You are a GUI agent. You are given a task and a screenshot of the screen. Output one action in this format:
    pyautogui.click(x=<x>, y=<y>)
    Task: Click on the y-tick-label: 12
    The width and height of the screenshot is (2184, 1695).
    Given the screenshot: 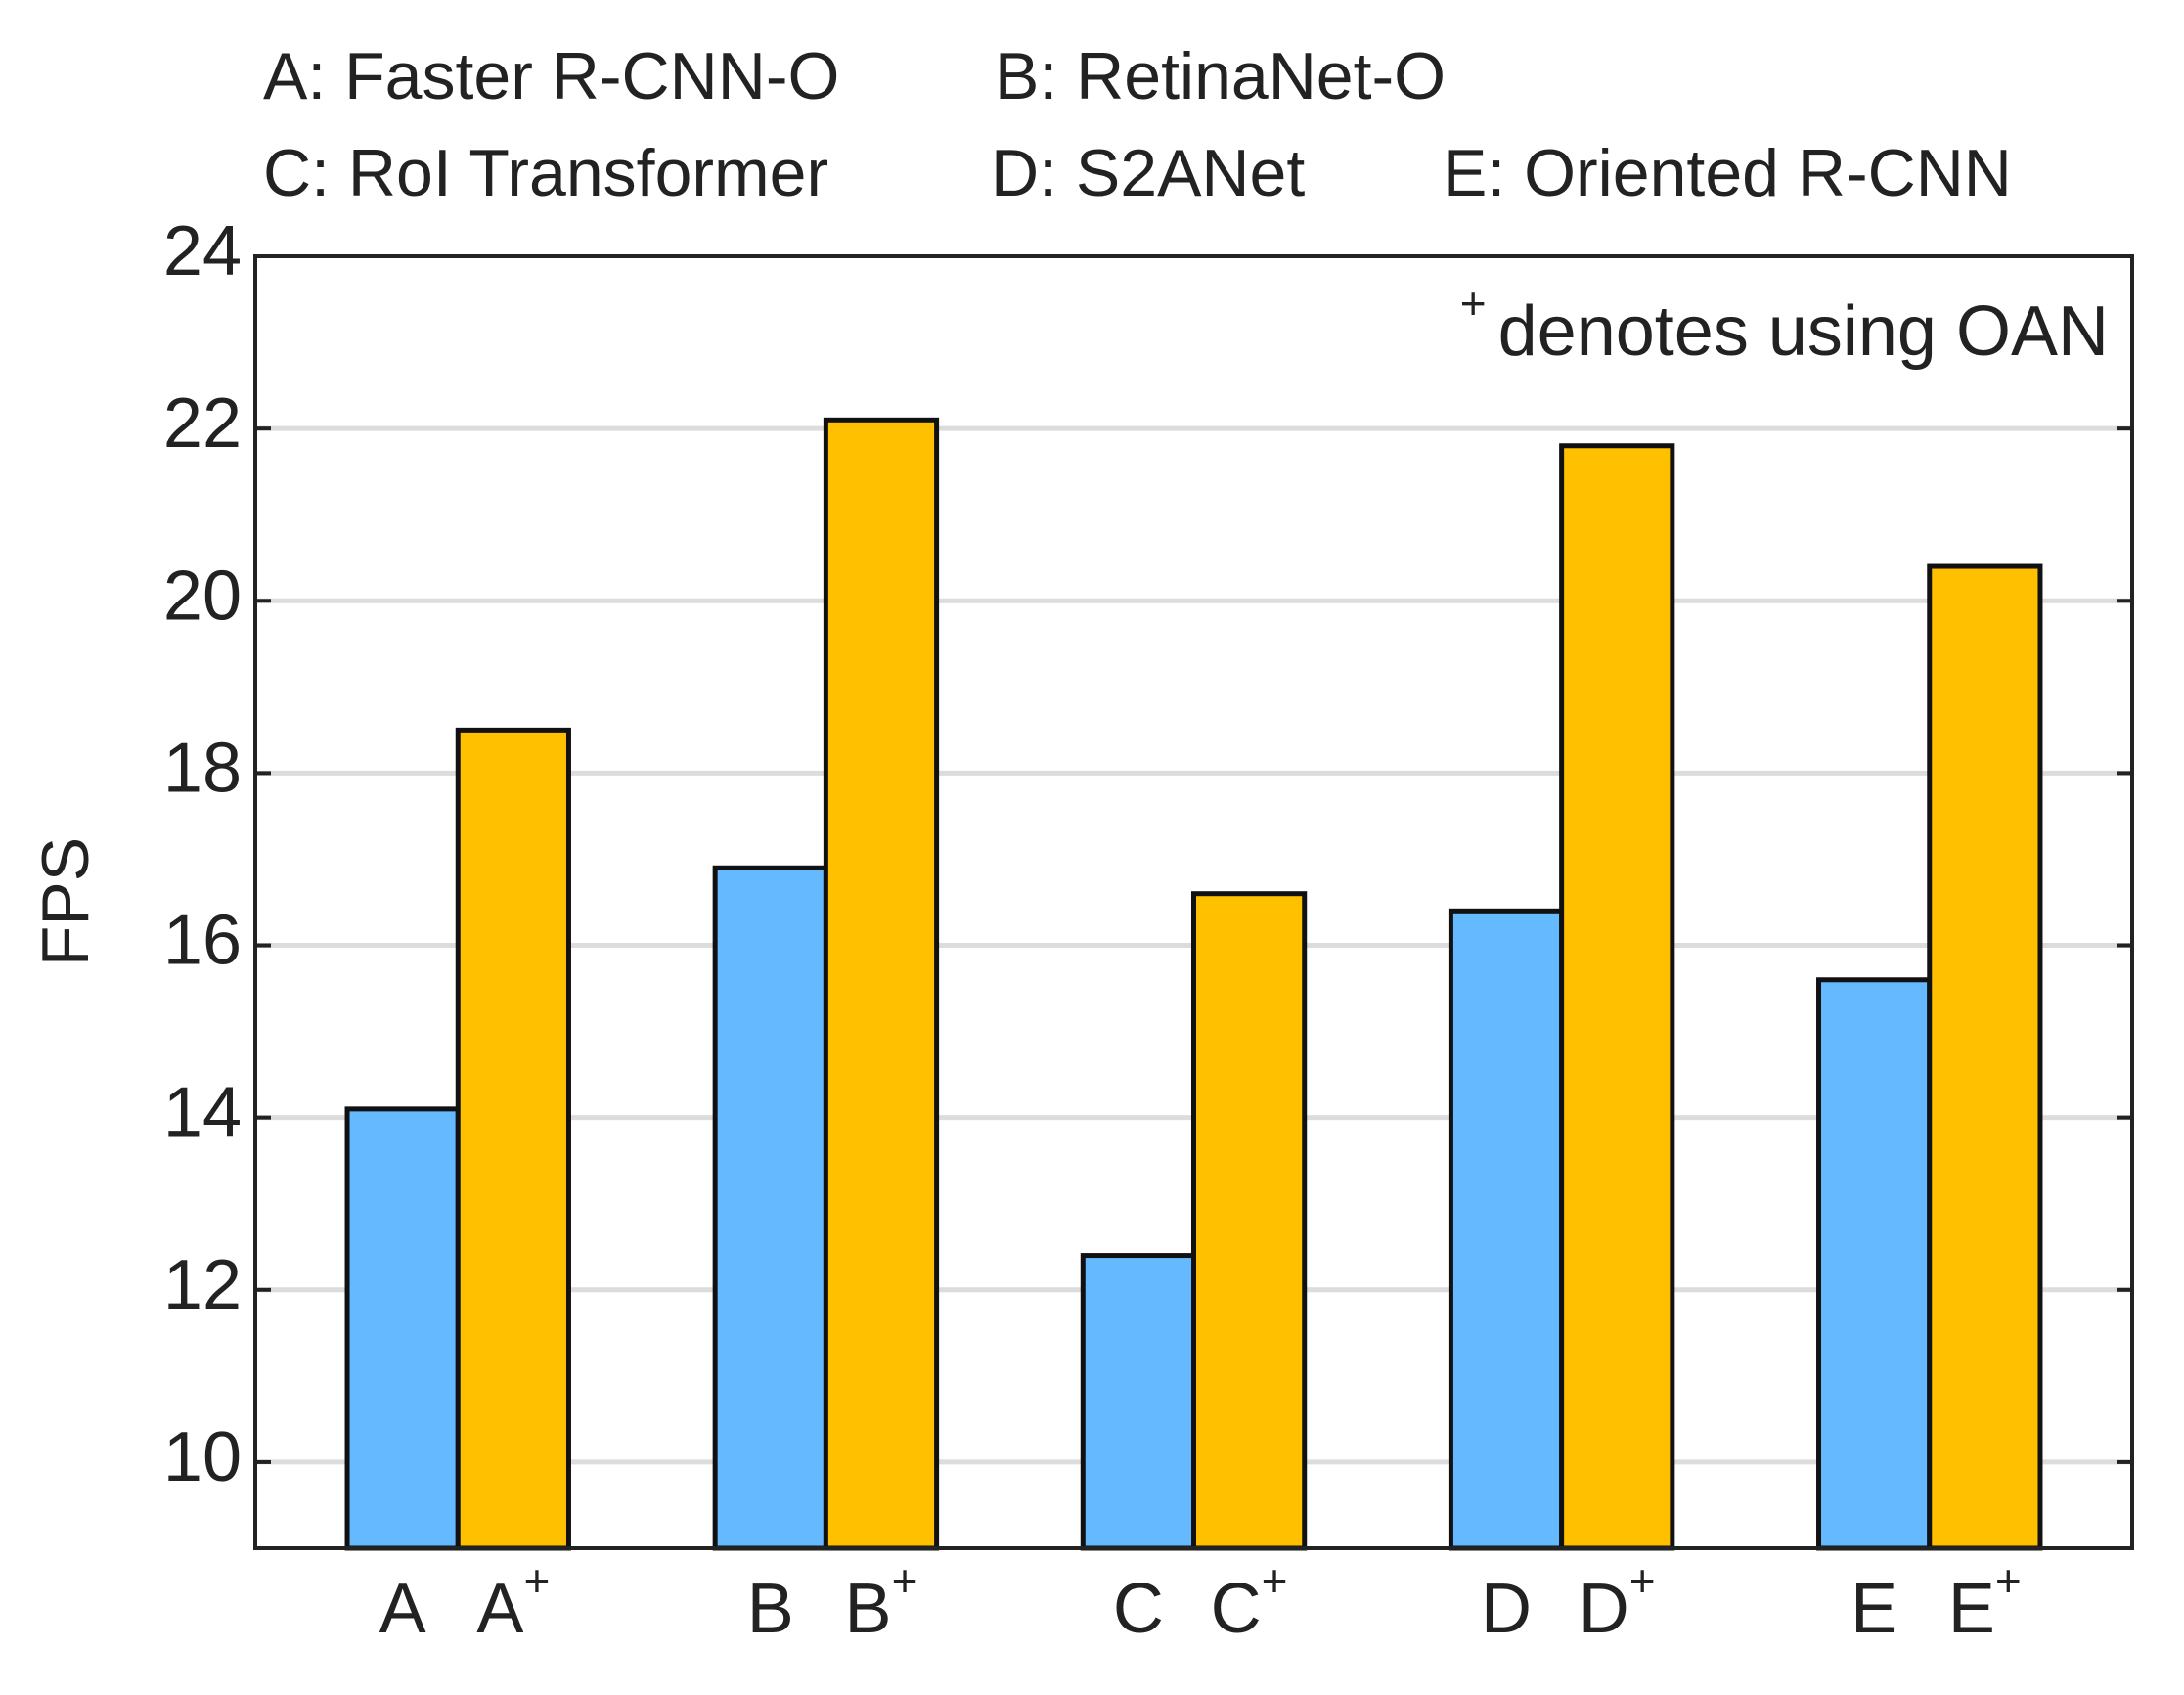 What is the action you would take?
    pyautogui.click(x=202, y=1285)
    